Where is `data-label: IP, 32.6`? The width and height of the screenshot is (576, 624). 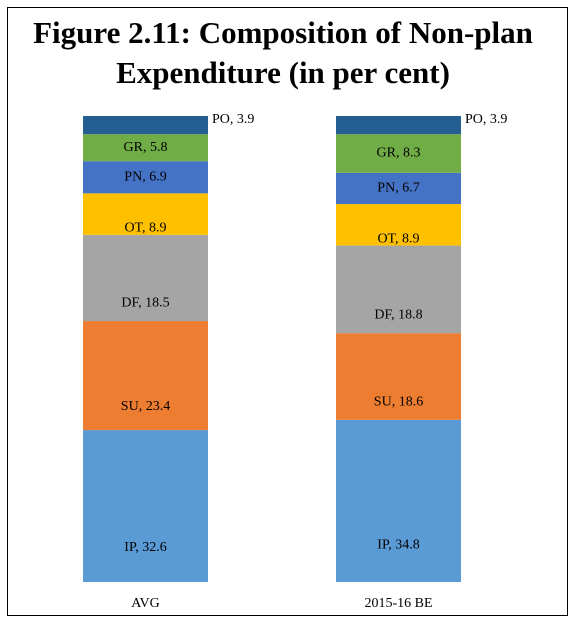 data-label: IP, 32.6 is located at coordinates (145, 547).